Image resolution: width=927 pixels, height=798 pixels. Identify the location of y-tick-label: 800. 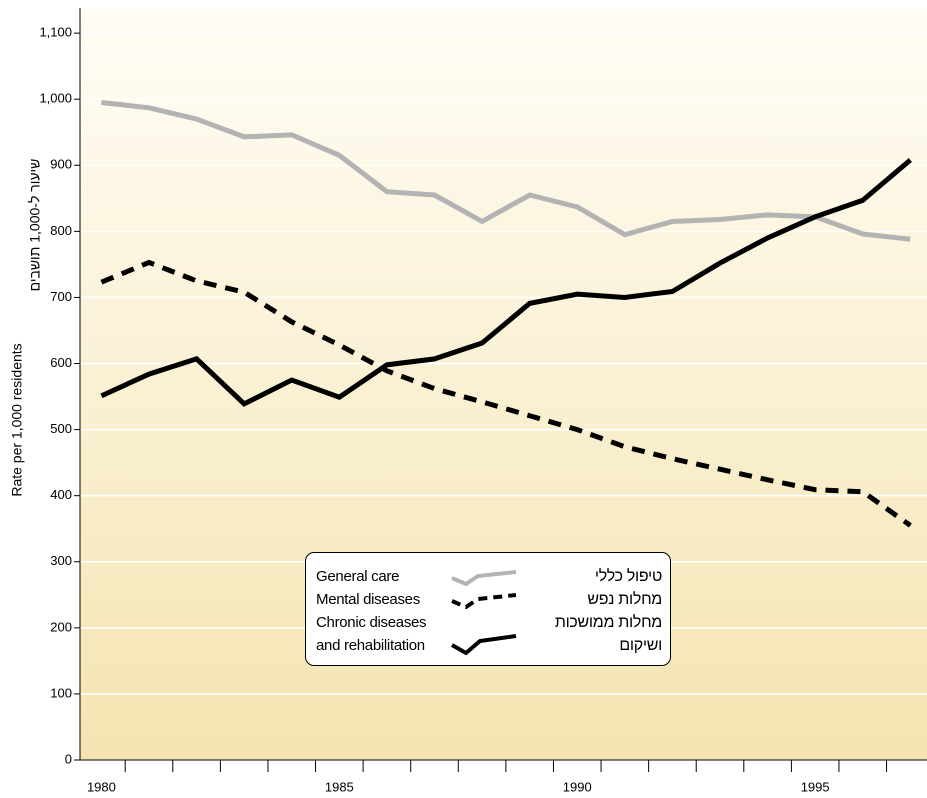
(61, 230).